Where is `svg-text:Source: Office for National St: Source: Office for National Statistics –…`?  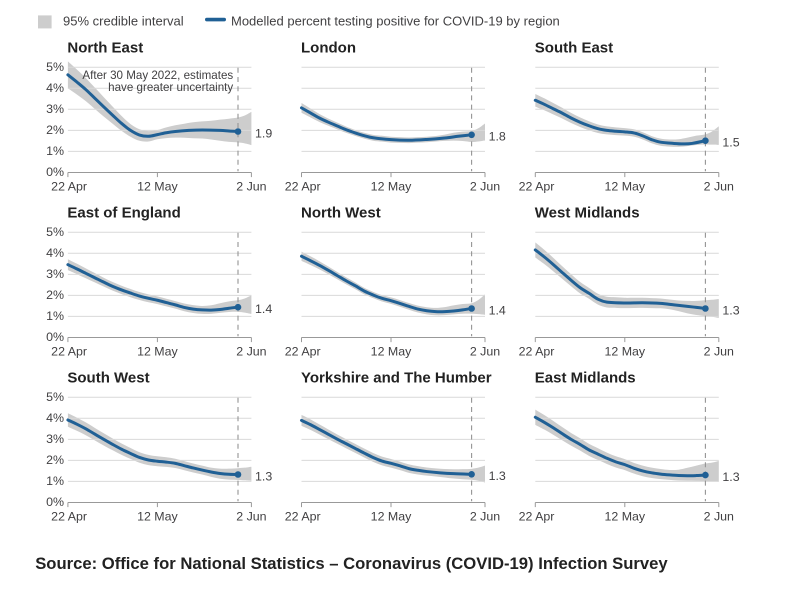
svg-text:Source: Office for National St: Source: Office for National Statistics –… is located at coordinates (351, 563).